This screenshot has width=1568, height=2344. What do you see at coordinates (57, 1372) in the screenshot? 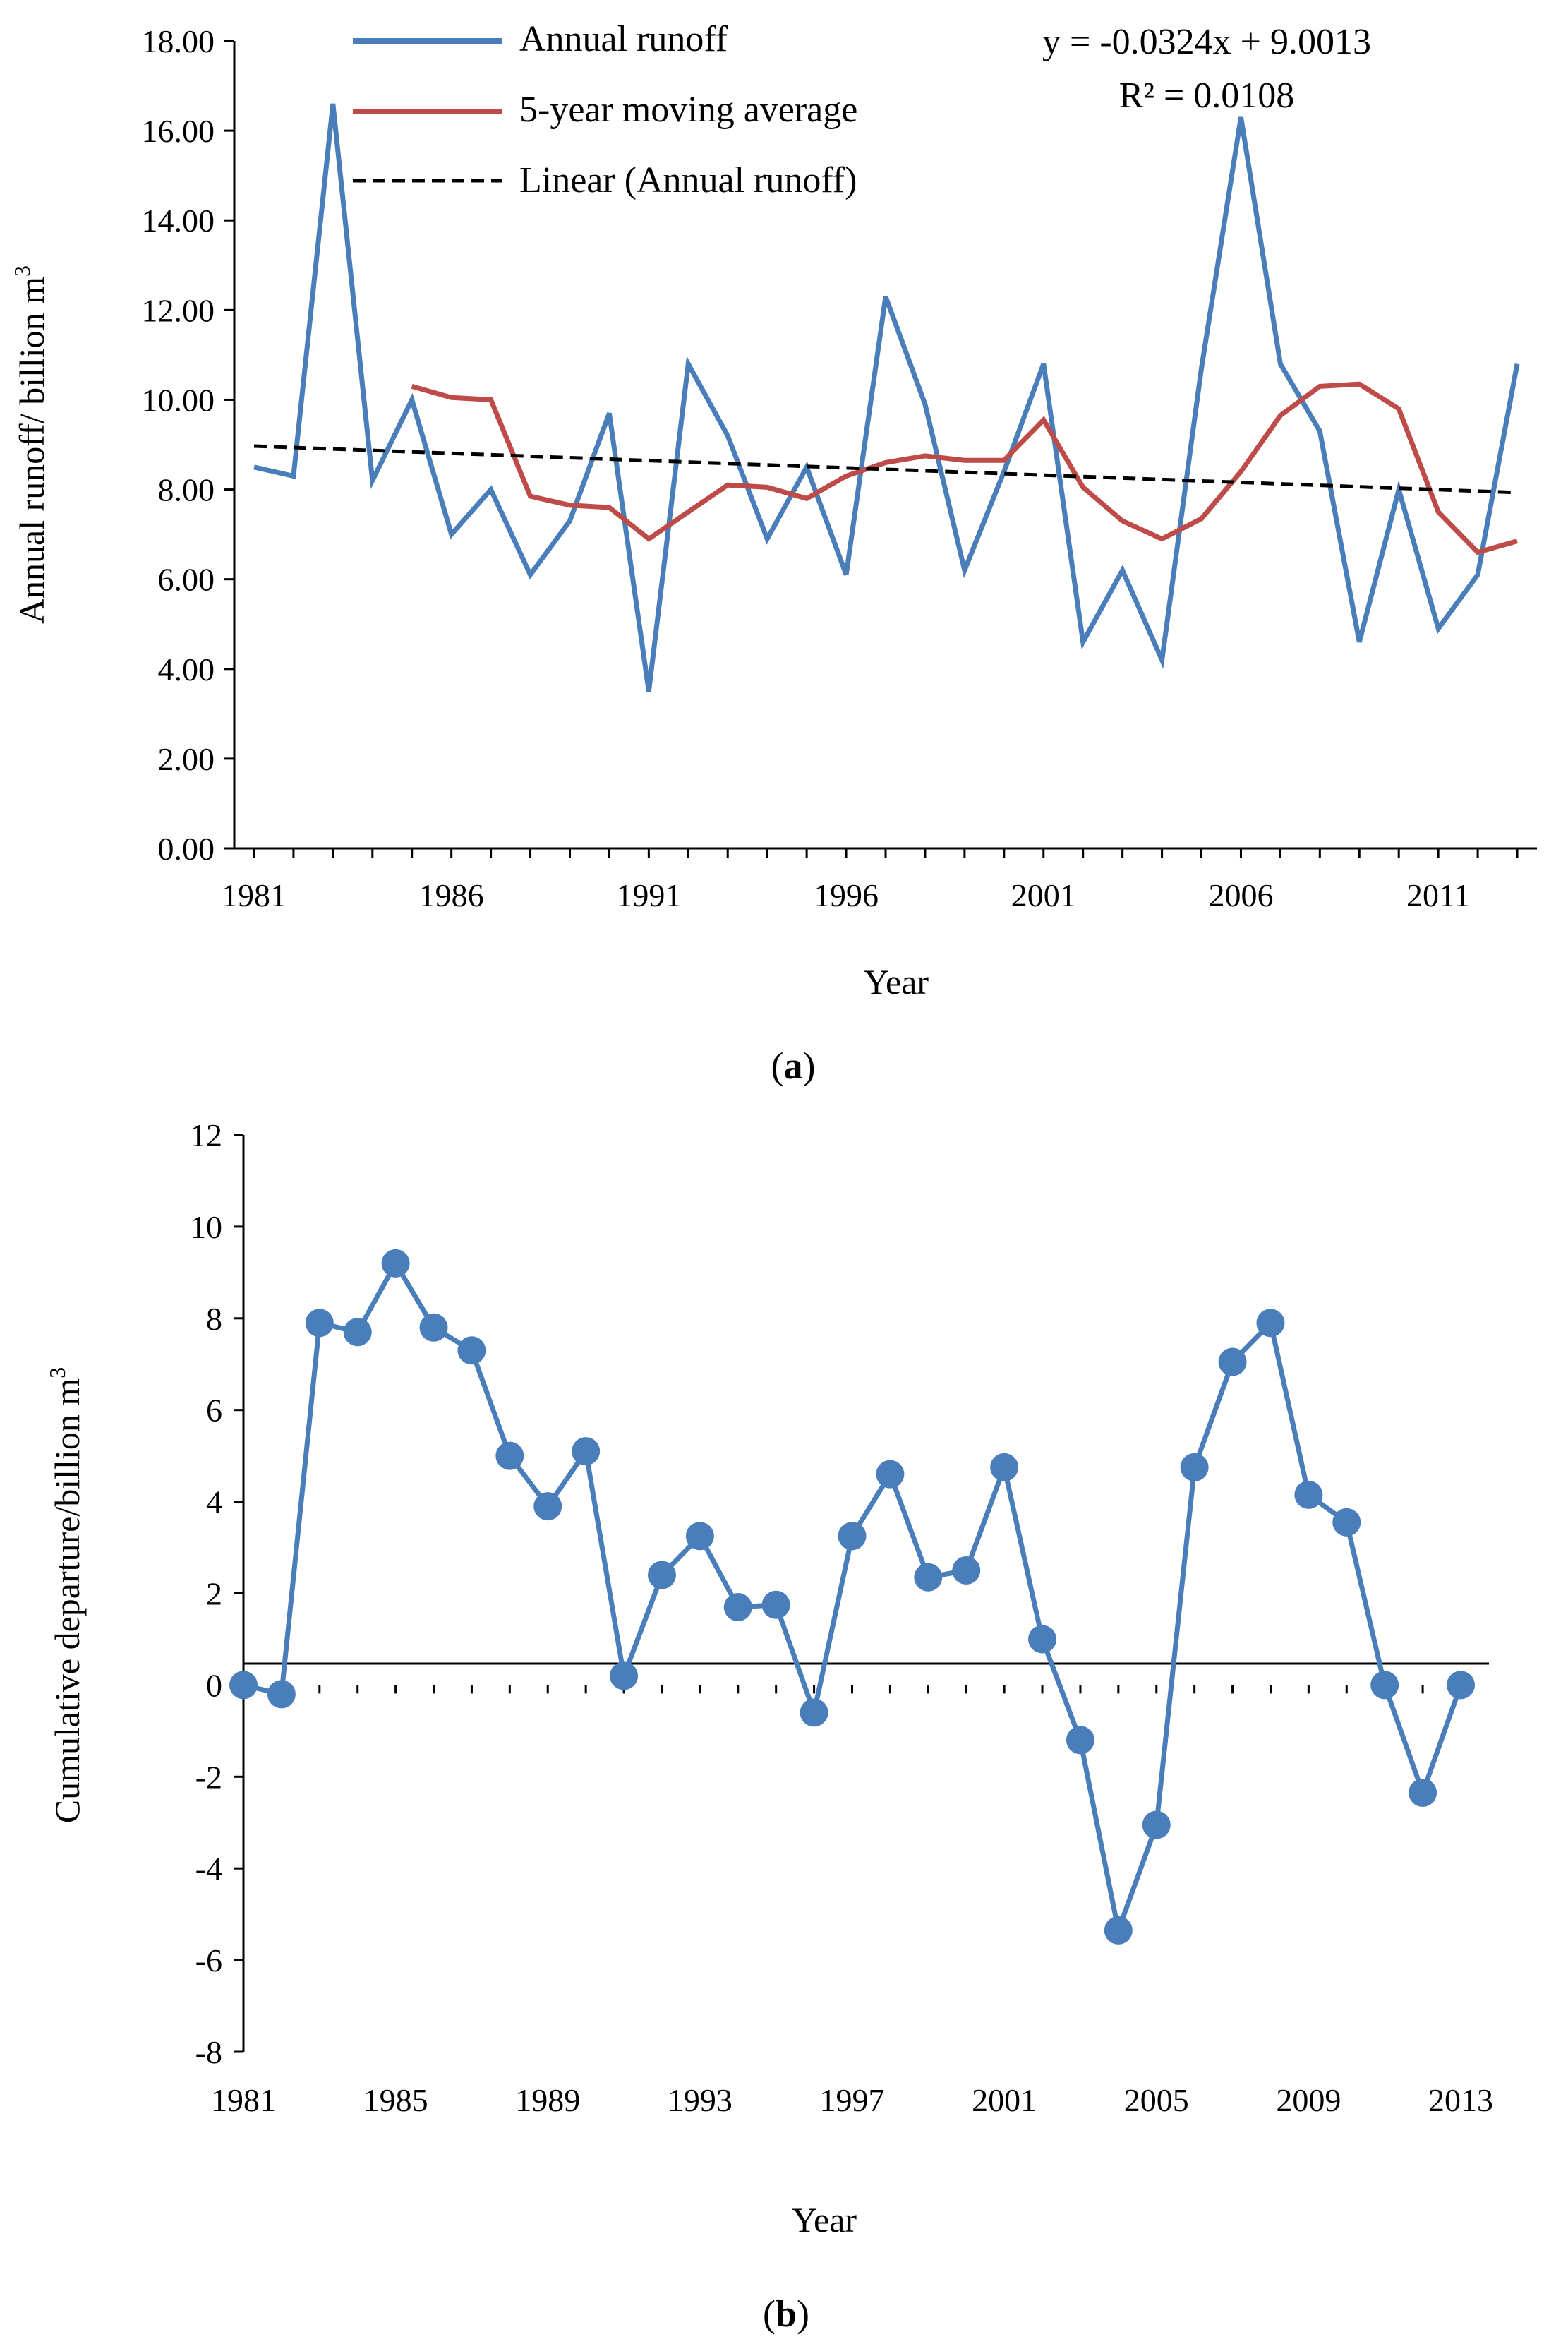
I see `chart-b-y-axis-title-sup: 3` at bounding box center [57, 1372].